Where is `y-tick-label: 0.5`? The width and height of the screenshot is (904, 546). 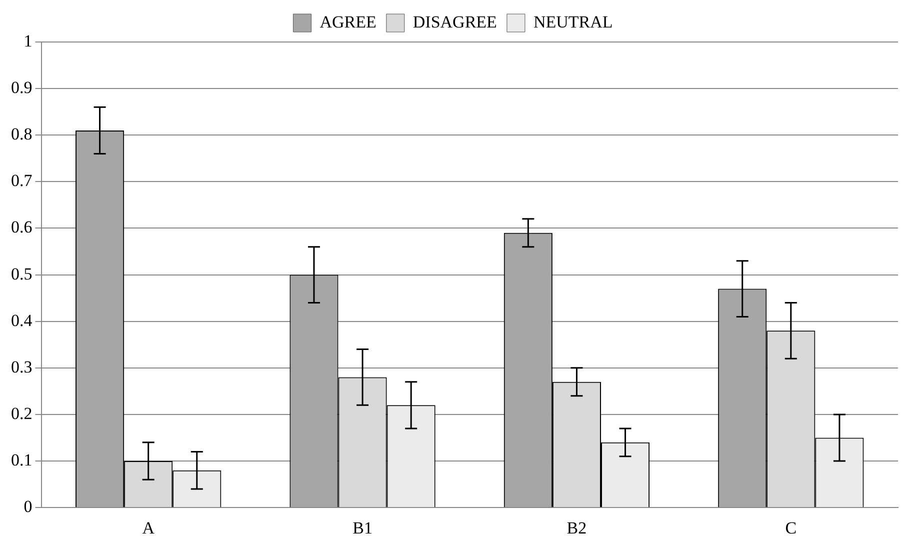
y-tick-label: 0.5 is located at coordinates (21, 274).